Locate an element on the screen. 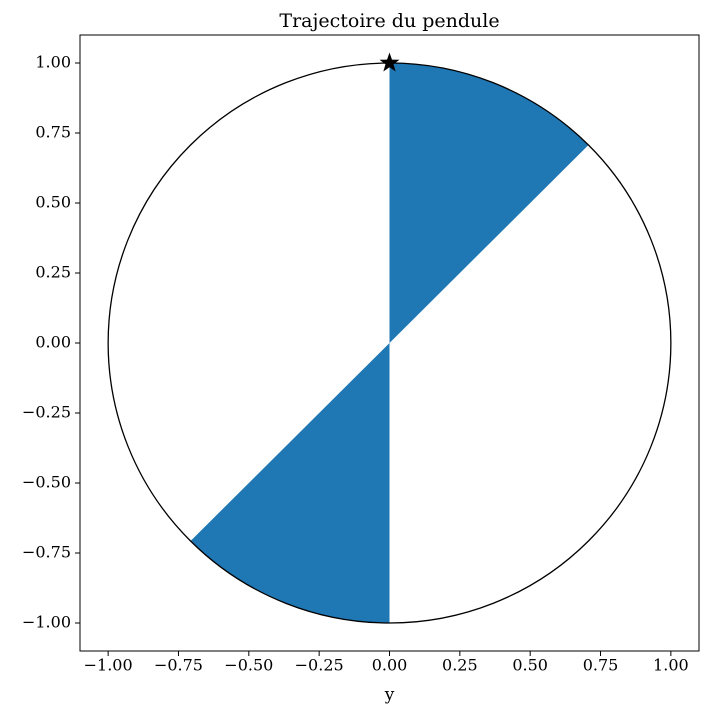 The height and width of the screenshot is (712, 709). x-tick-label: 0.50 is located at coordinates (530, 665).